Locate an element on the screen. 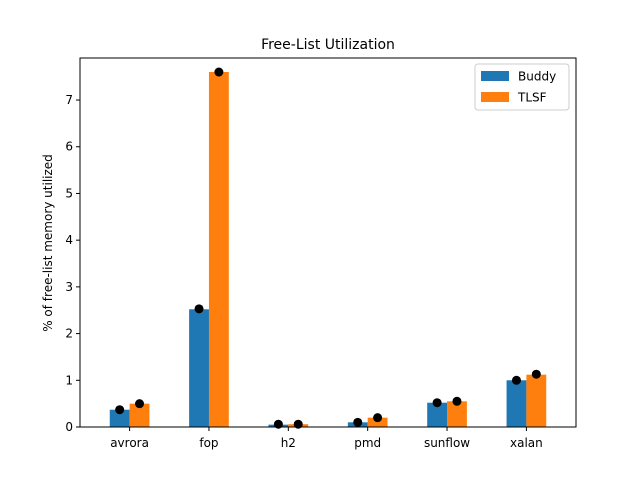 The image size is (640, 480). bar-buddy-avrora is located at coordinates (119, 418).